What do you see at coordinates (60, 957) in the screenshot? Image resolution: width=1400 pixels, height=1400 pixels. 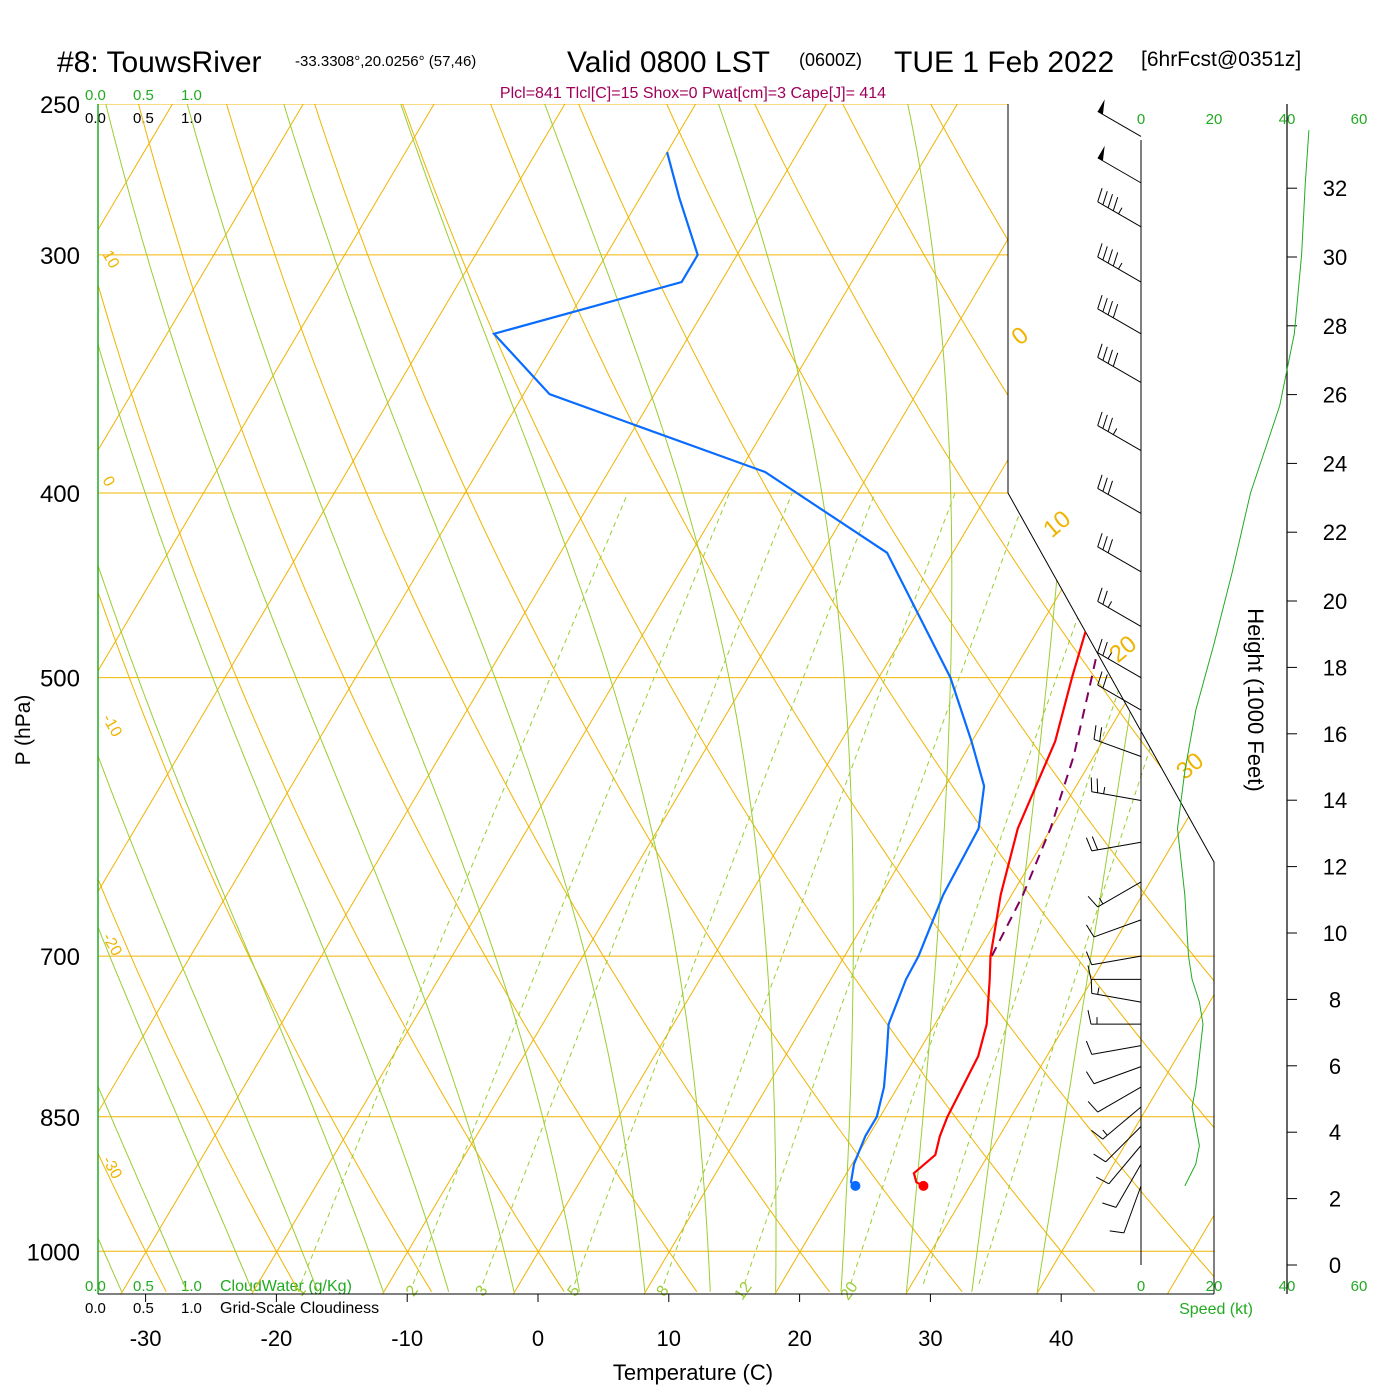 I see `pressure-tick-label: 700` at bounding box center [60, 957].